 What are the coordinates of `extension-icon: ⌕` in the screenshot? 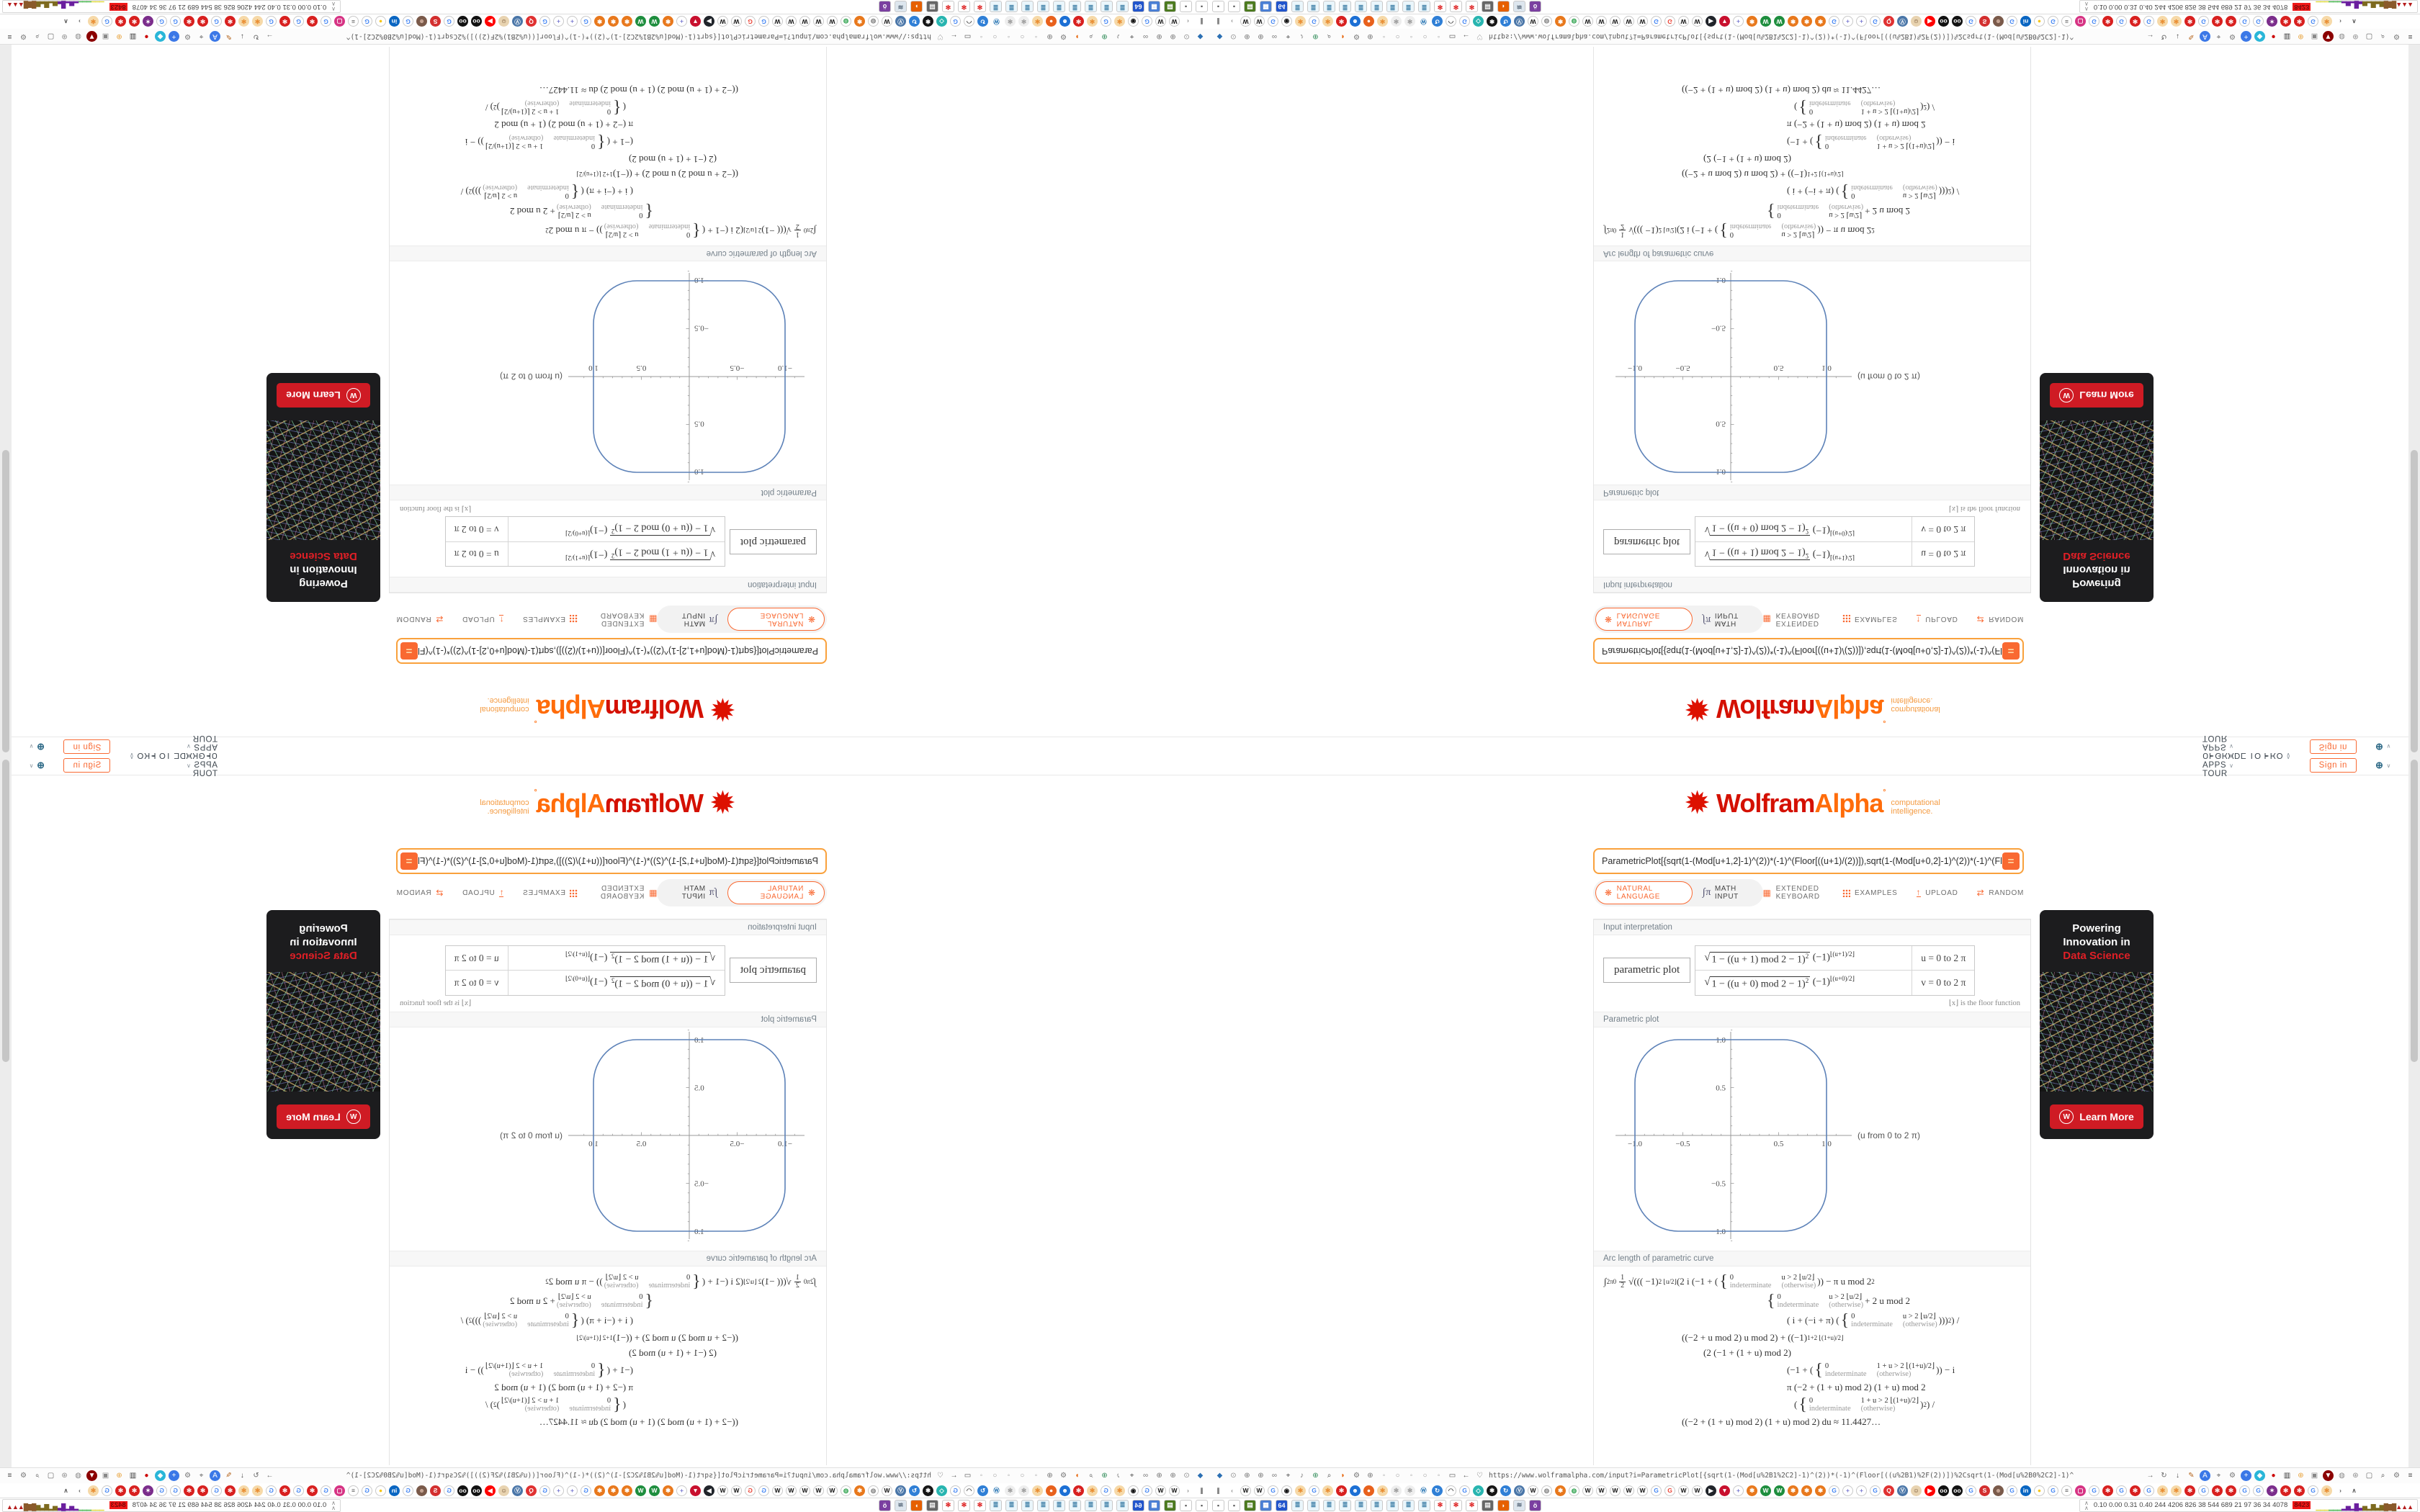 It's located at (37, 1476).